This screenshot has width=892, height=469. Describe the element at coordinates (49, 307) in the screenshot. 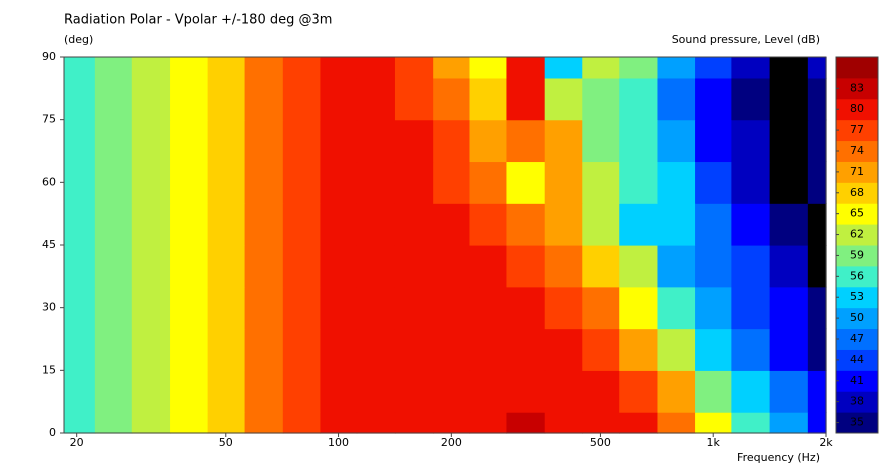

I see `y-tick-label: 30` at that location.